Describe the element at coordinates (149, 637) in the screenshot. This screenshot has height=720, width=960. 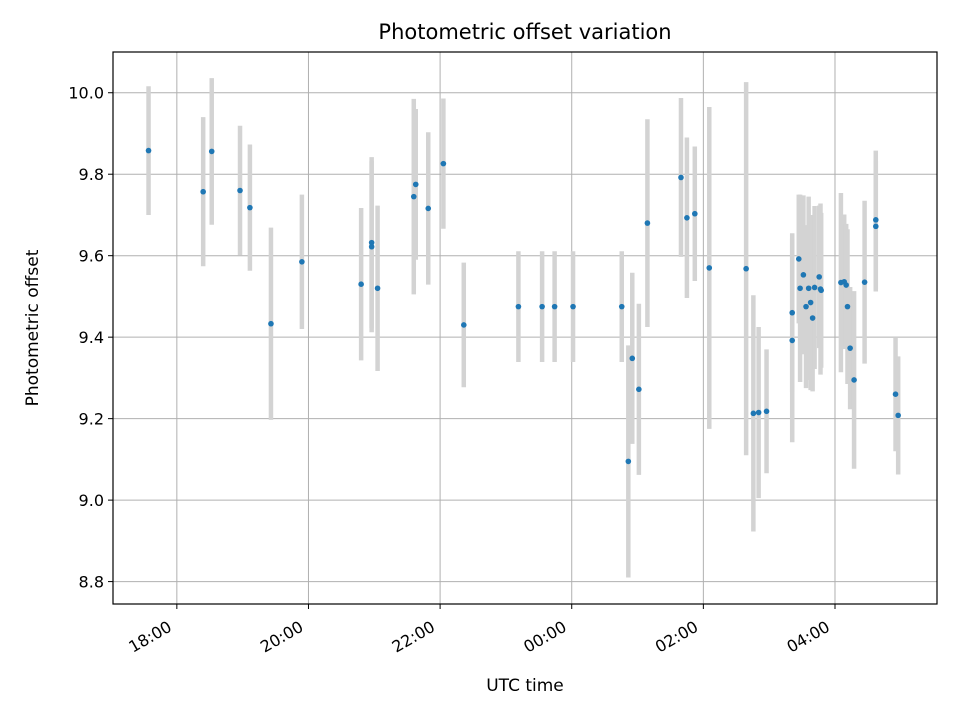
I see `x-tick-label: 18:00` at that location.